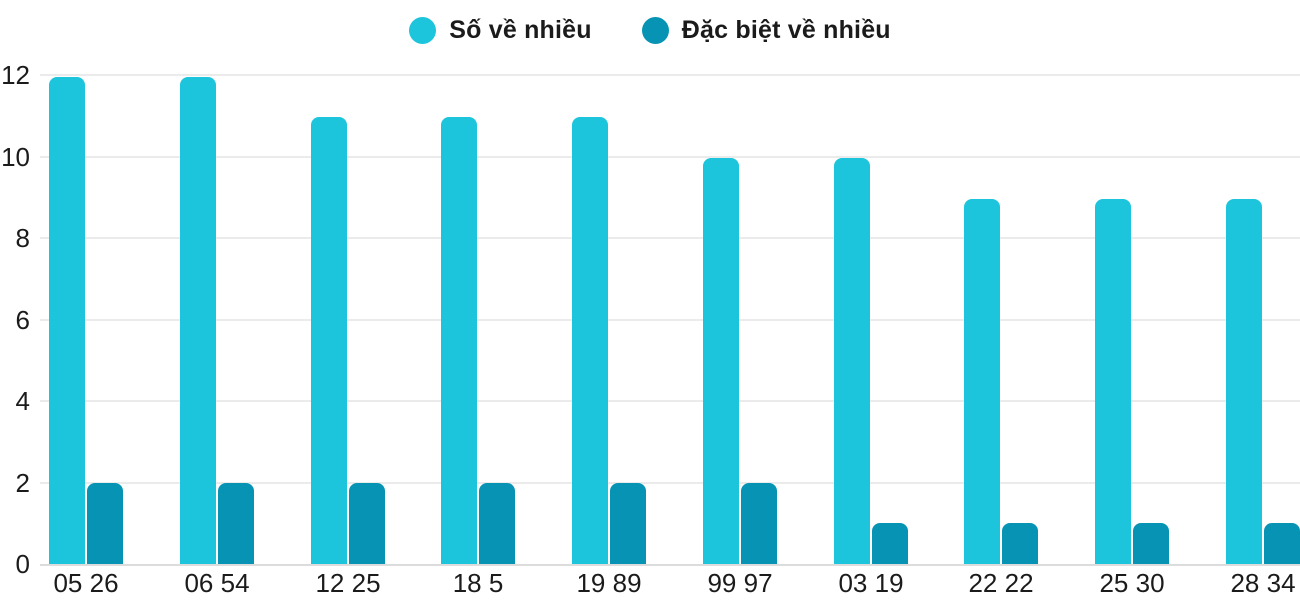  I want to click on legend-item-dac-biet-ve-nhieu: Đặc biệt về nhiều, so click(766, 30).